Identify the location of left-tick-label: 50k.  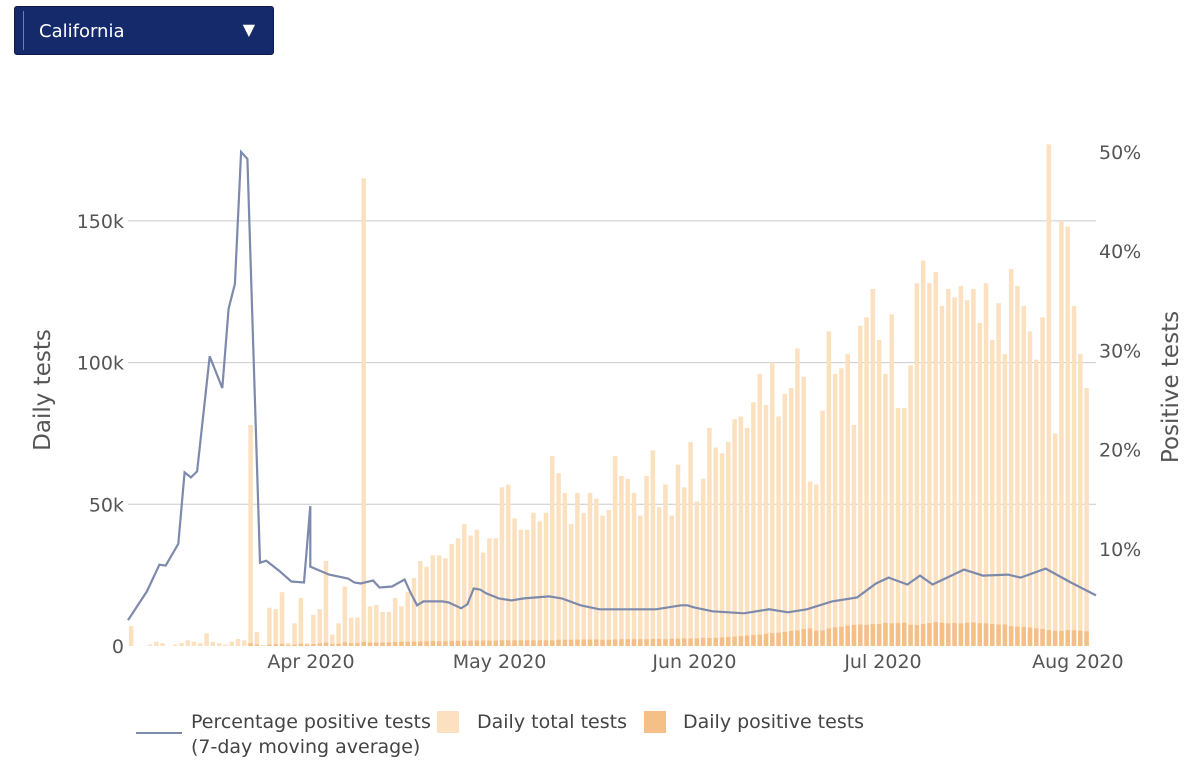
(106, 505).